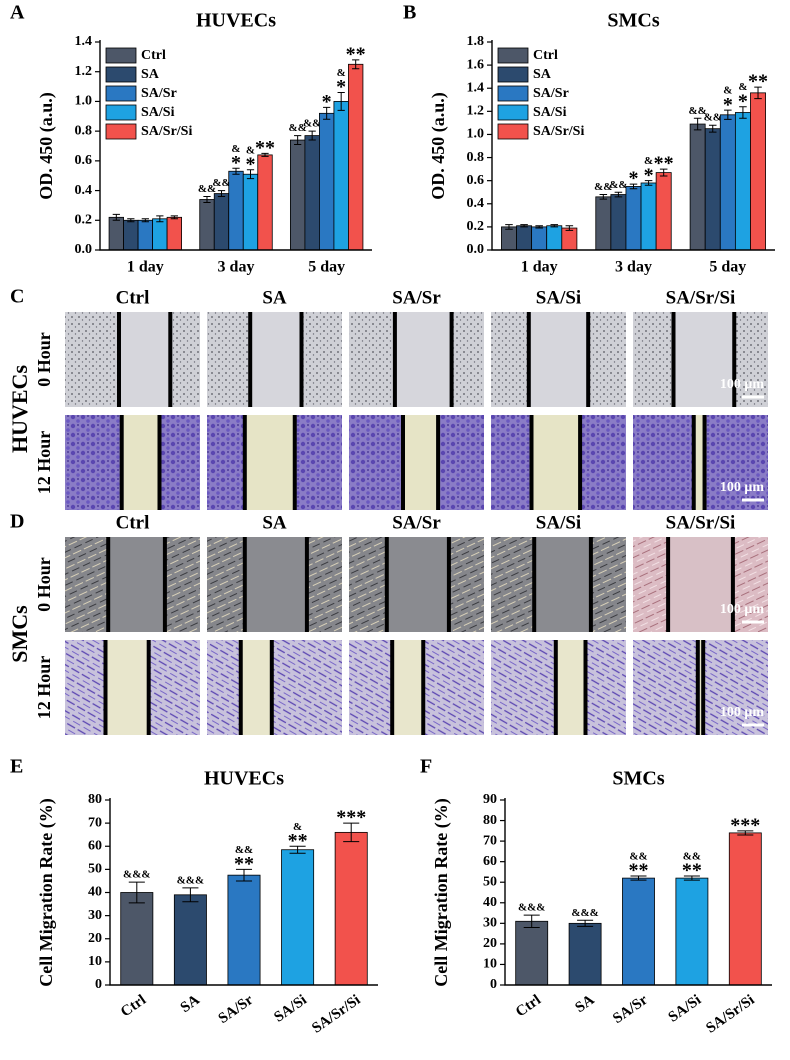 This screenshot has width=790, height=1060. Describe the element at coordinates (633, 145) in the screenshot. I see `axis` at that location.